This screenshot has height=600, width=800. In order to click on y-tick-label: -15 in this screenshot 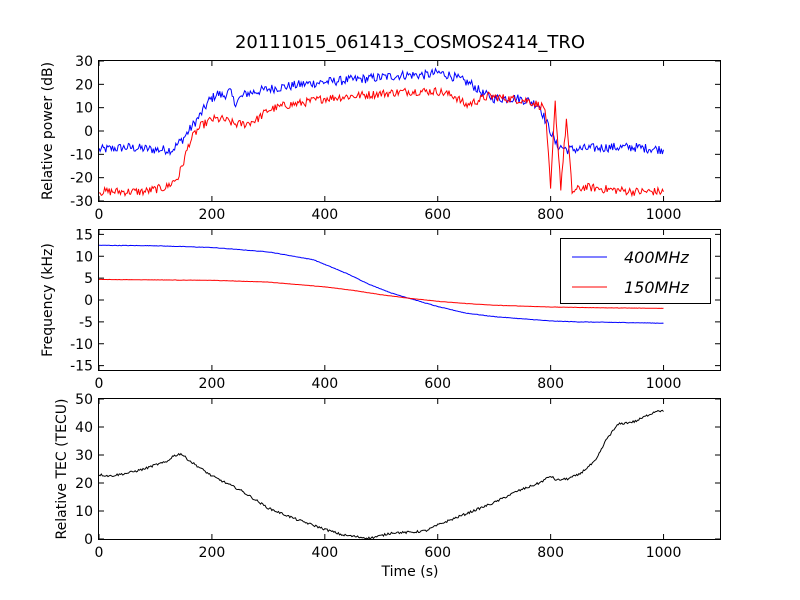, I will do `click(81, 367)`.